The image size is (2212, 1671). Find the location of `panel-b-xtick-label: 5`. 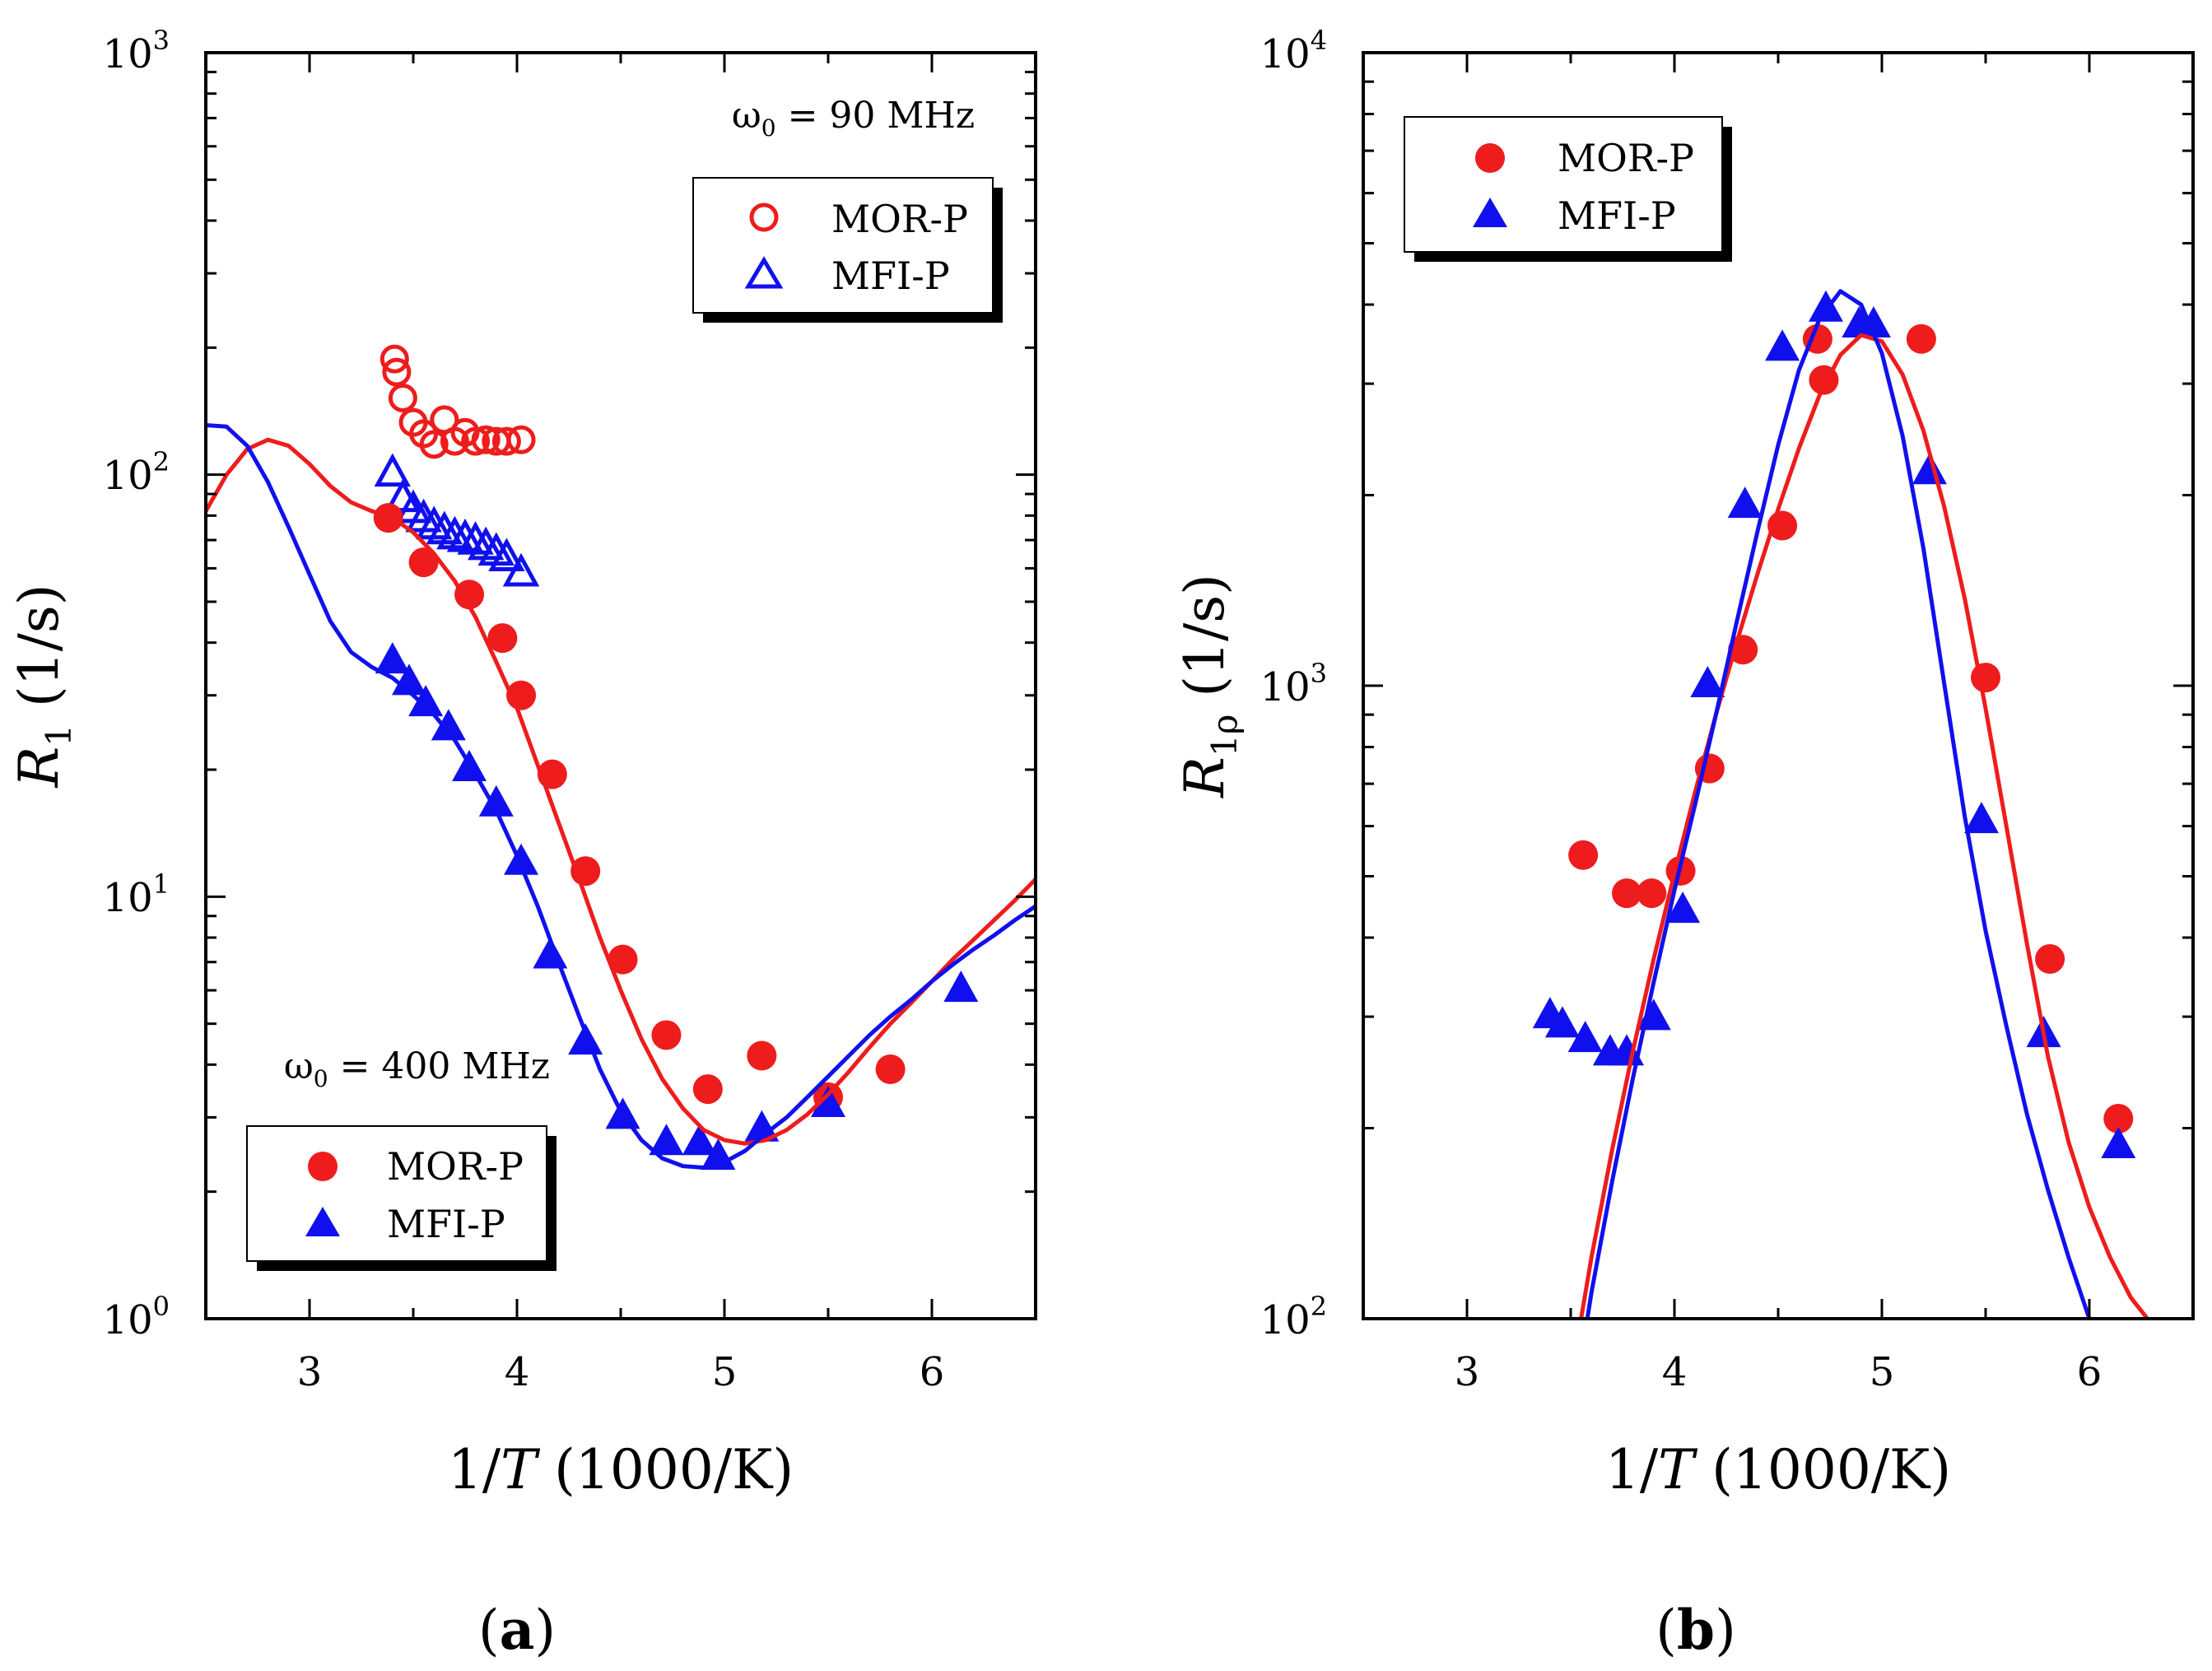

panel-b-xtick-label: 5 is located at coordinates (1882, 1372).